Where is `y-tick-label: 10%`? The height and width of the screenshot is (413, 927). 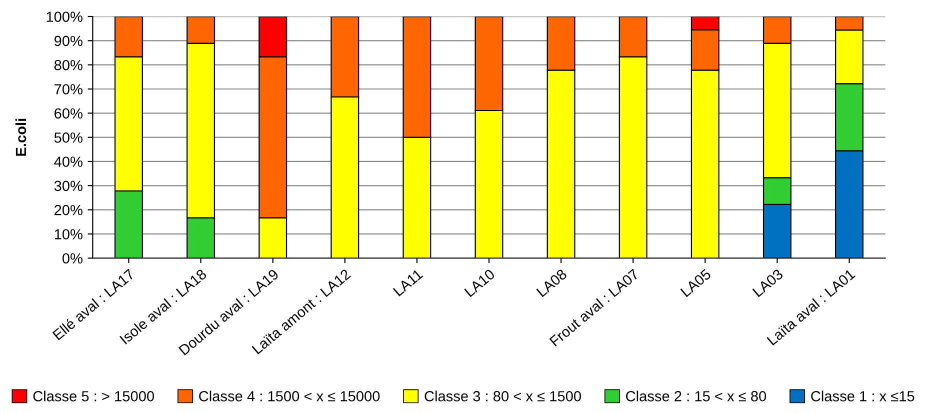
y-tick-label: 10% is located at coordinates (68, 234).